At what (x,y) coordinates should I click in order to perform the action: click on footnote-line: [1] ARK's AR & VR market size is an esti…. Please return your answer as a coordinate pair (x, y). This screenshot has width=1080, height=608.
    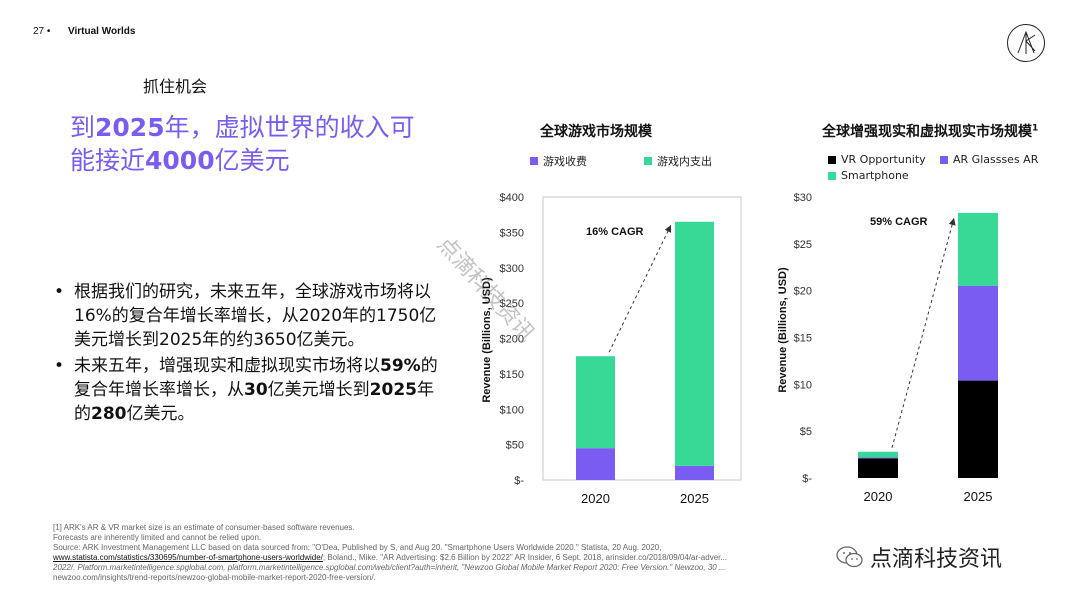
    Looking at the image, I should click on (204, 527).